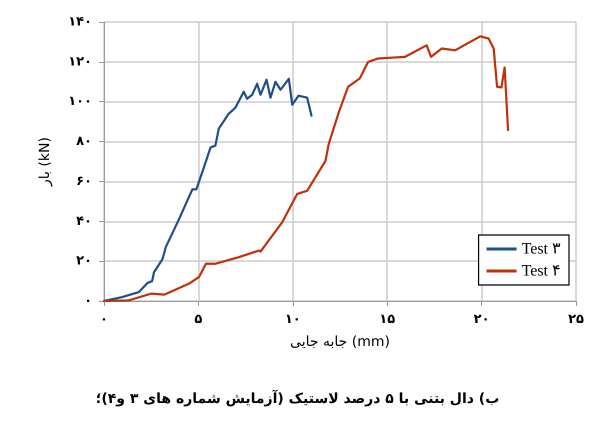 This screenshot has height=425, width=595. I want to click on x-tick-label: ۲۵, so click(576, 319).